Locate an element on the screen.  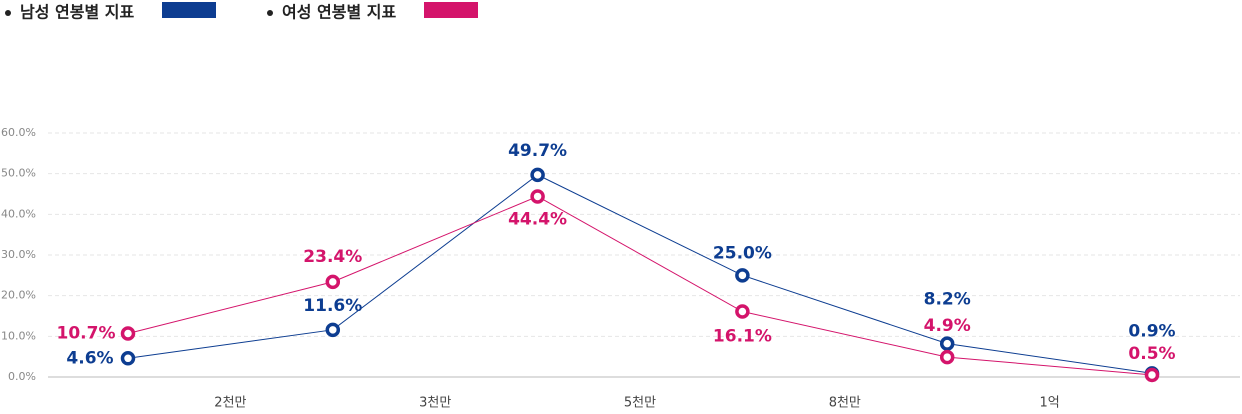
y-tick-label: 20.0% is located at coordinates (18, 295).